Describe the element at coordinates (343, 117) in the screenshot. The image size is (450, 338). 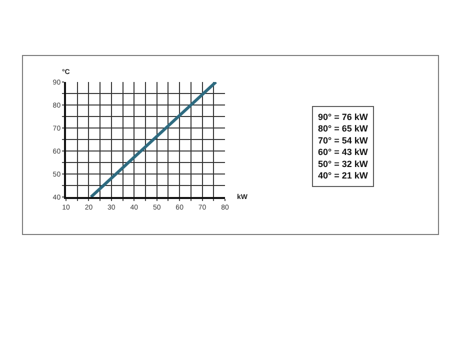
I see `text: 90° = 76 kW` at that location.